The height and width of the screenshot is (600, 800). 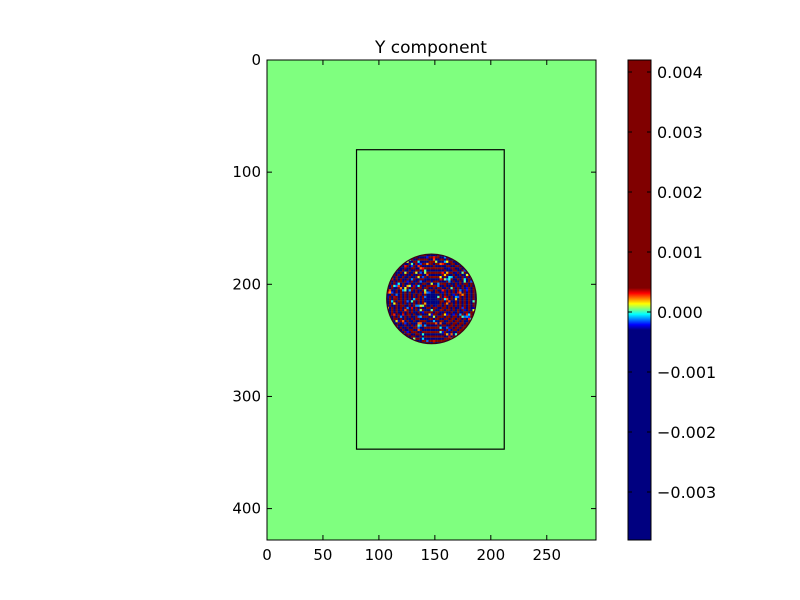 What do you see at coordinates (246, 172) in the screenshot?
I see `y-tick-label: 100` at bounding box center [246, 172].